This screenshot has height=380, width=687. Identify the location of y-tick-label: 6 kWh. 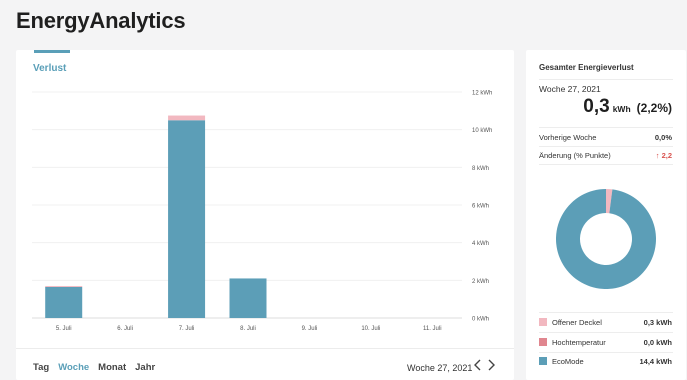
(480, 207).